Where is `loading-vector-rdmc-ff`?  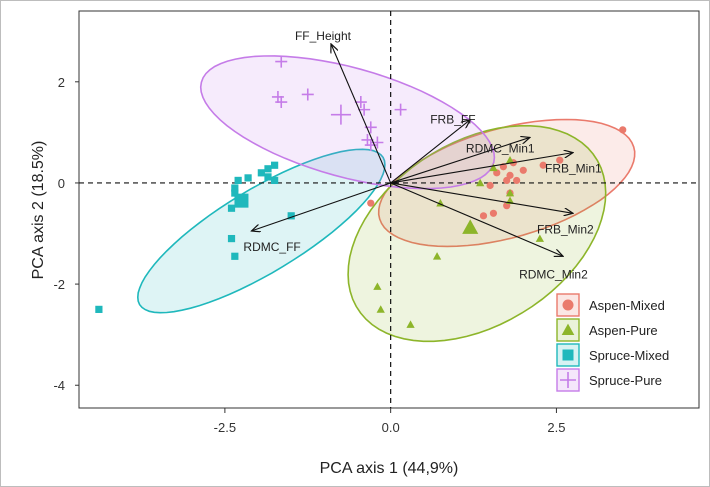
loading-vector-rdmc-ff is located at coordinates (321, 206).